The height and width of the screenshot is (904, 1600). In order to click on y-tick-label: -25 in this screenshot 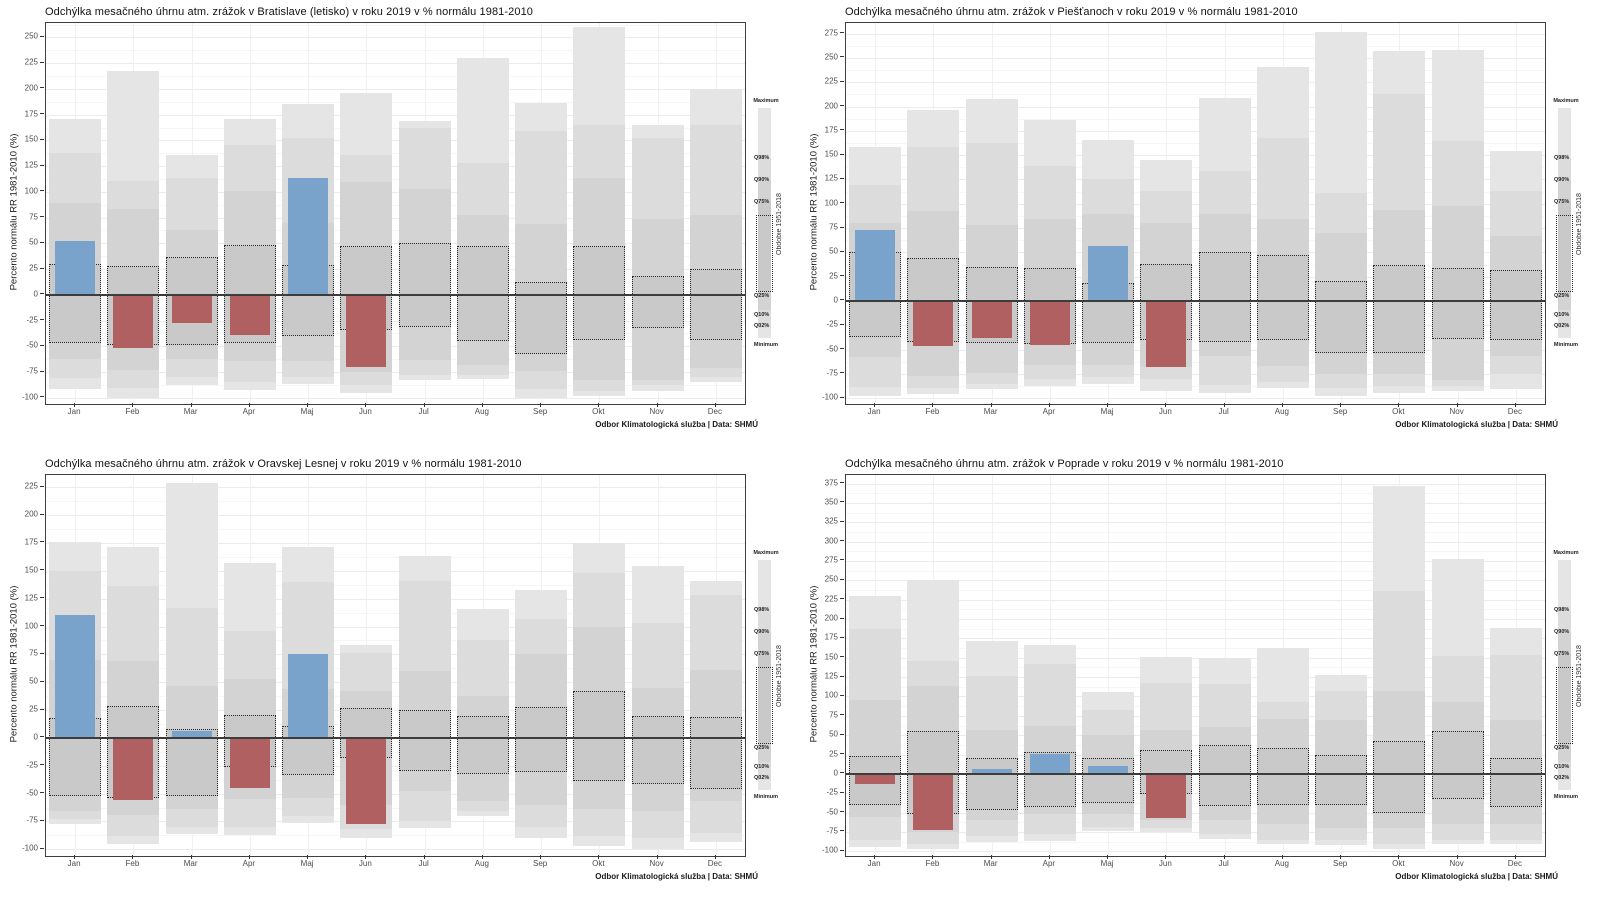, I will do `click(832, 792)`.